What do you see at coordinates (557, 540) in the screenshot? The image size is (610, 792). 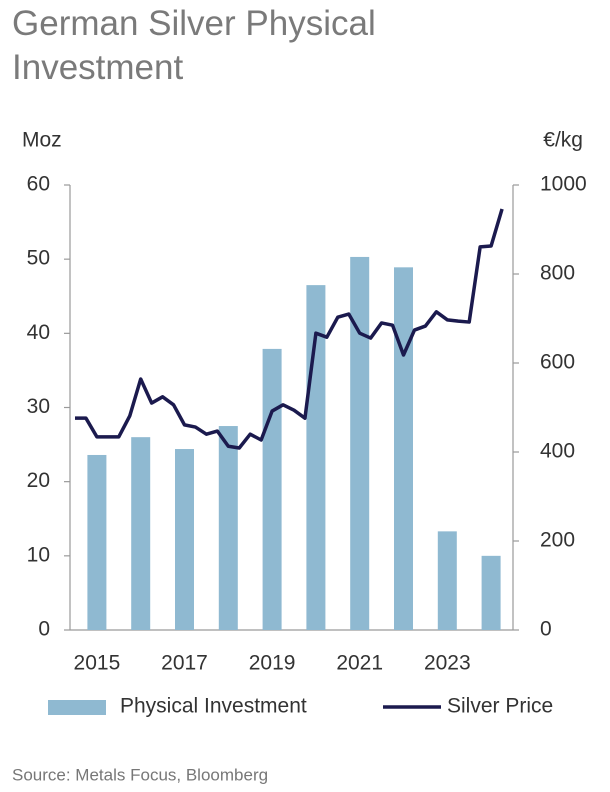 I see `y2-tick-label: 200` at bounding box center [557, 540].